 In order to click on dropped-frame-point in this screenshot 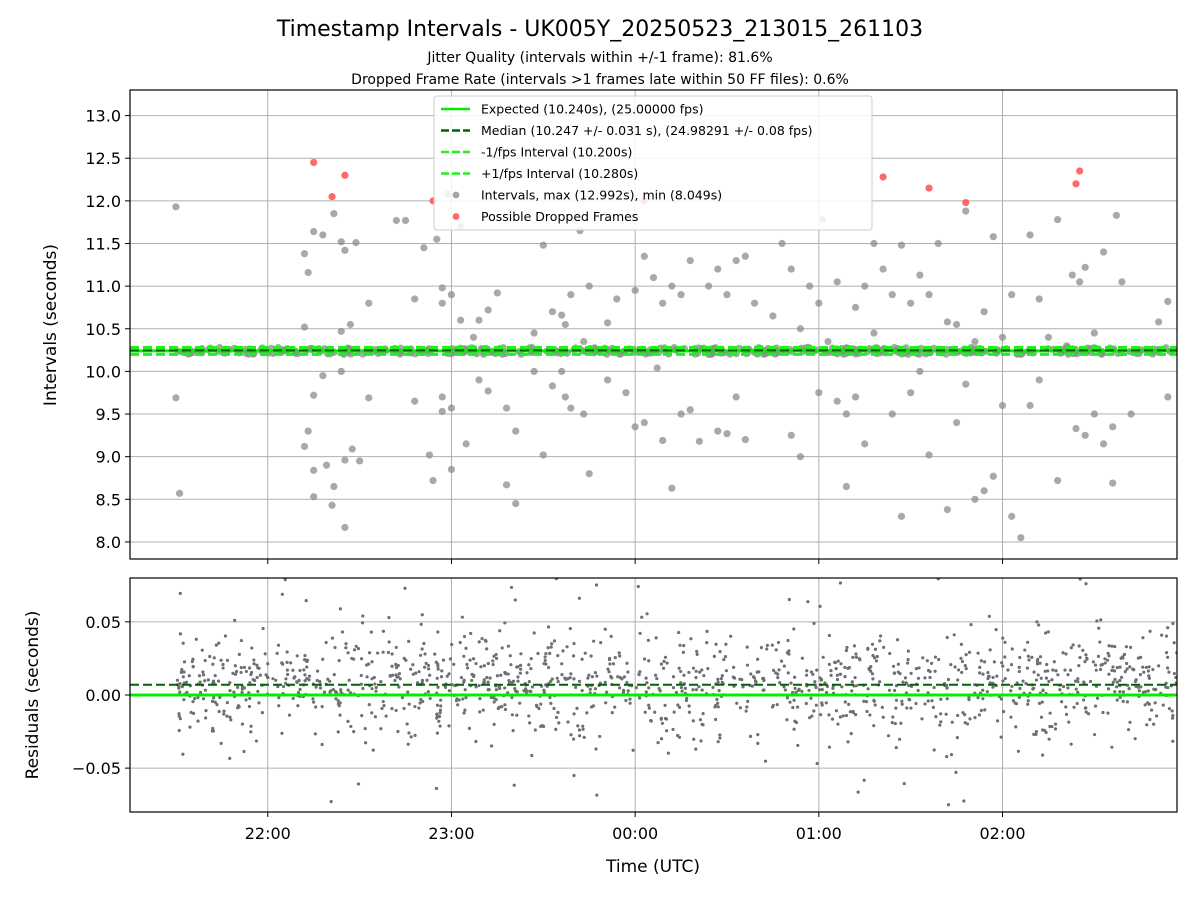, I will do `click(883, 177)`.